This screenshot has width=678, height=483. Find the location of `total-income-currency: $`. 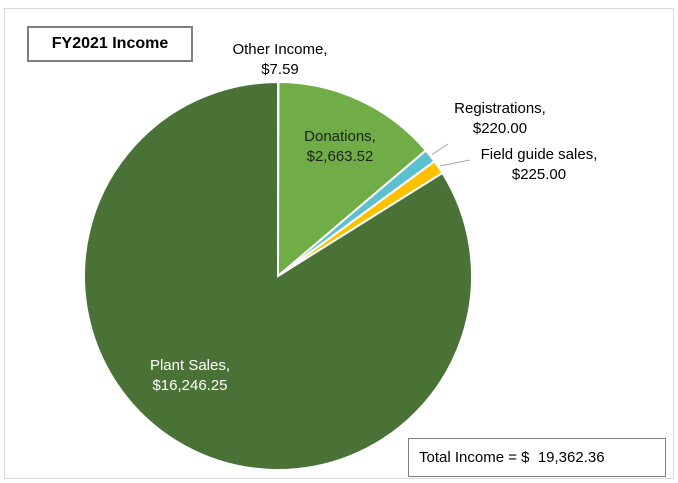

total-income-currency: $ is located at coordinates (525, 457).